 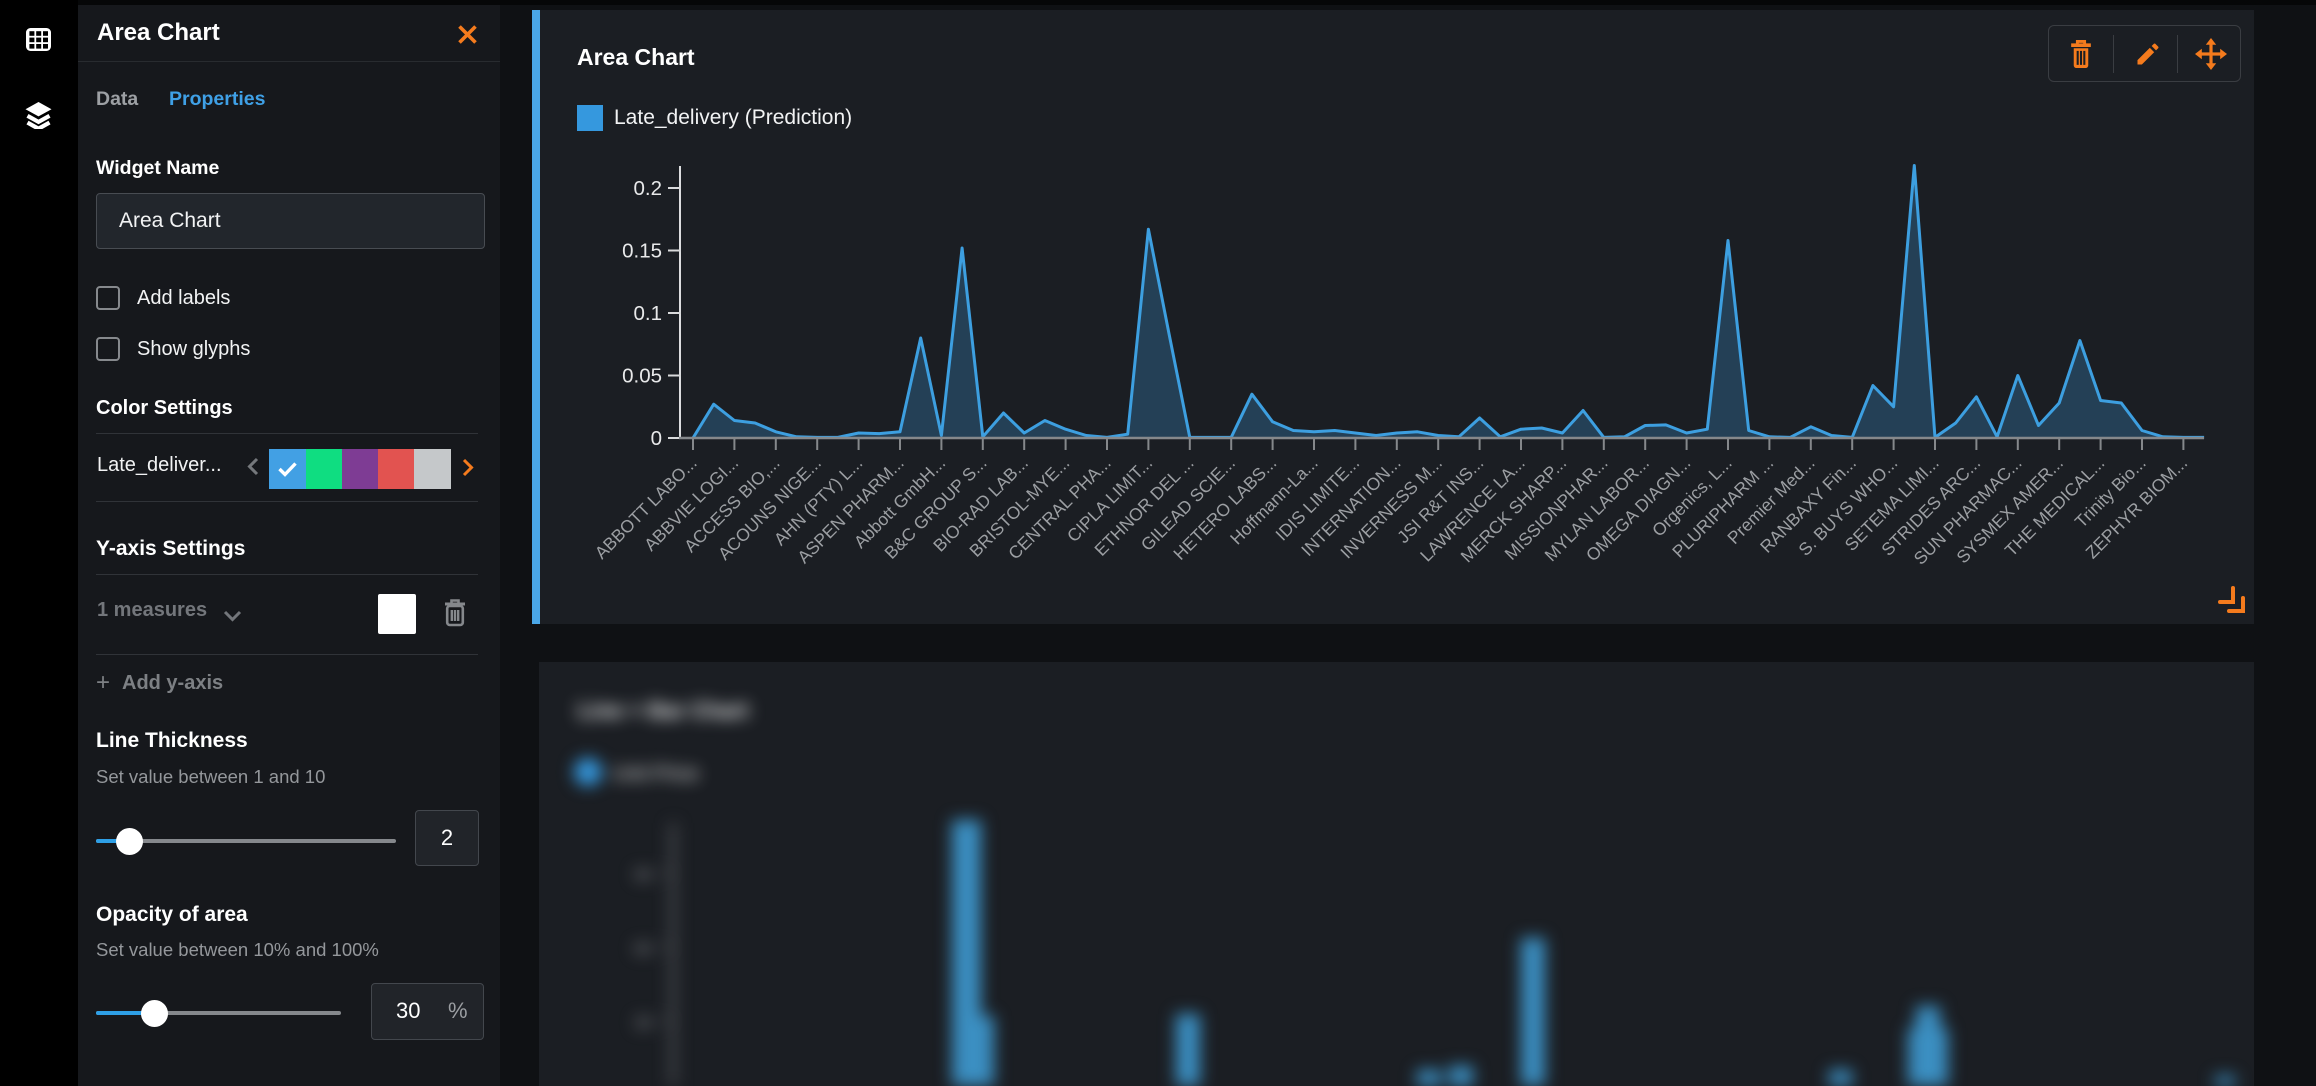 I want to click on svg-text: 0.15, so click(x=642, y=251).